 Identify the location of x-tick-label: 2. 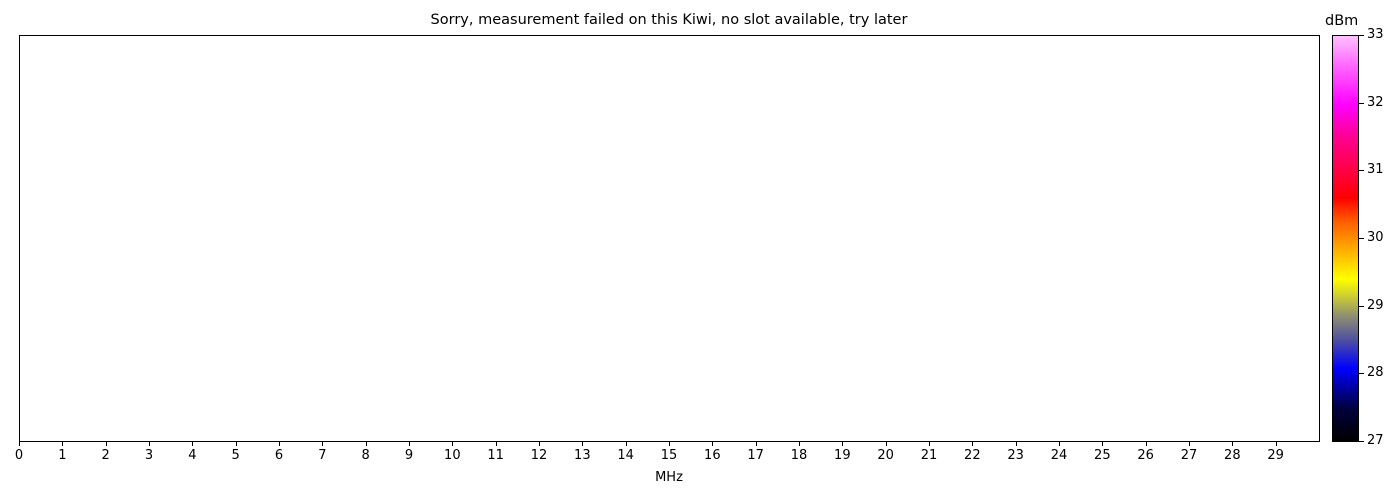
(105, 455).